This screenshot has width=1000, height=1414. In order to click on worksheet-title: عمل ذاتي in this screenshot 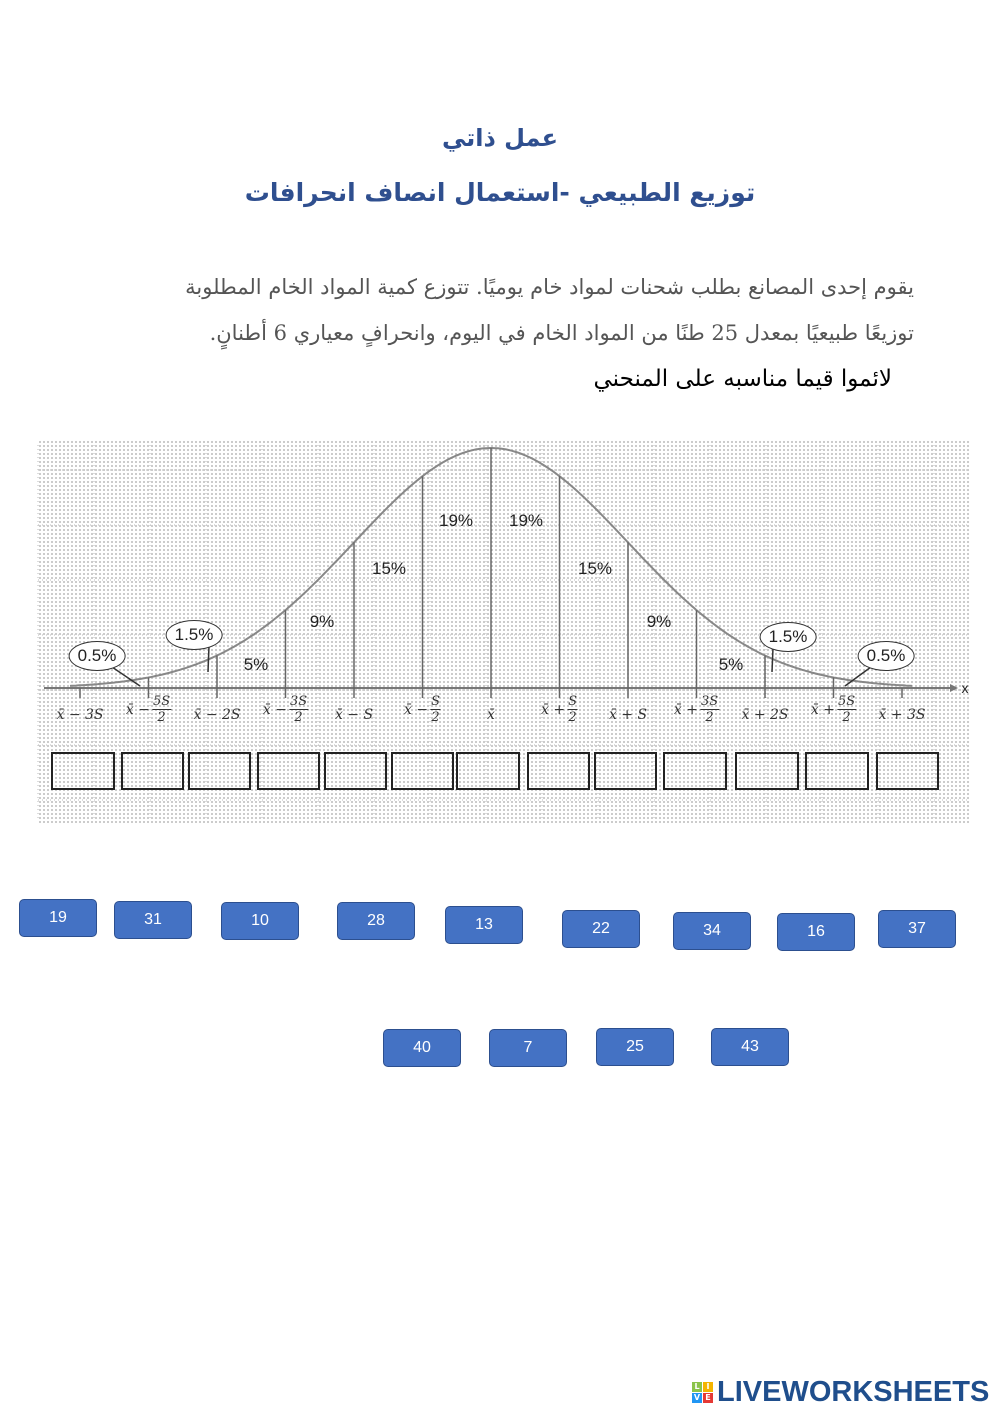, I will do `click(500, 138)`.